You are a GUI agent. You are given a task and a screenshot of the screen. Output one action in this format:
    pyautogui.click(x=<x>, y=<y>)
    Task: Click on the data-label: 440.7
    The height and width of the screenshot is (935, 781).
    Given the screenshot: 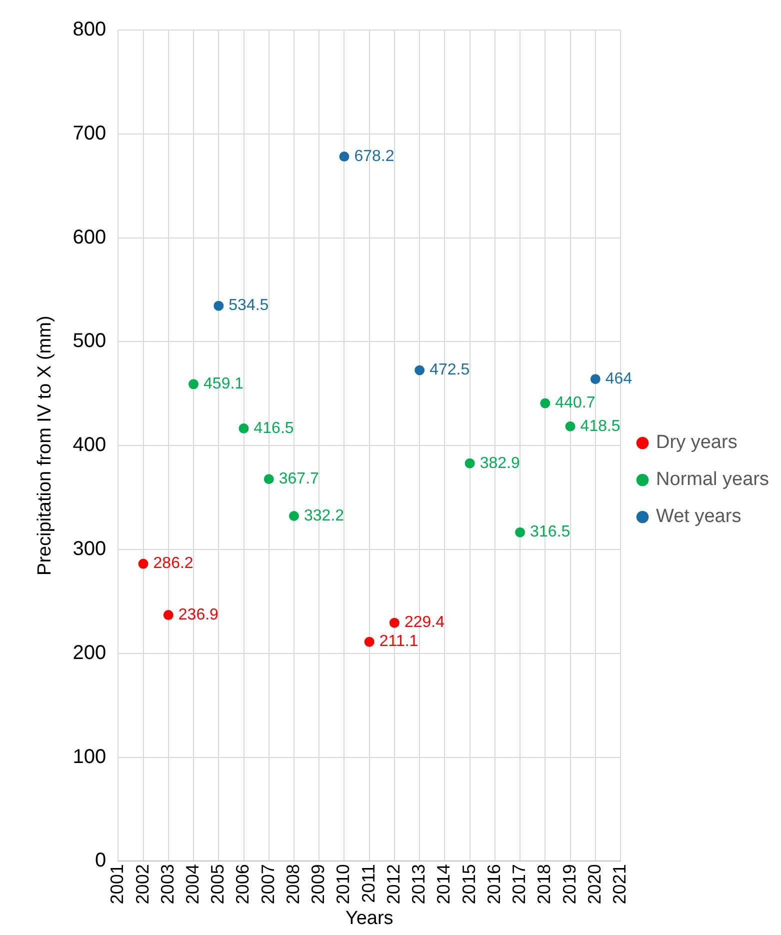 What is the action you would take?
    pyautogui.click(x=575, y=403)
    